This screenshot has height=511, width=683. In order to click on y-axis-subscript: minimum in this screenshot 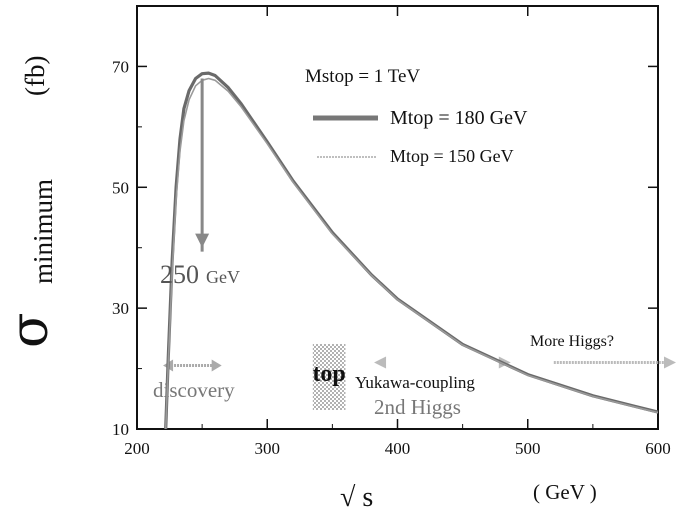, I will do `click(43, 231)`.